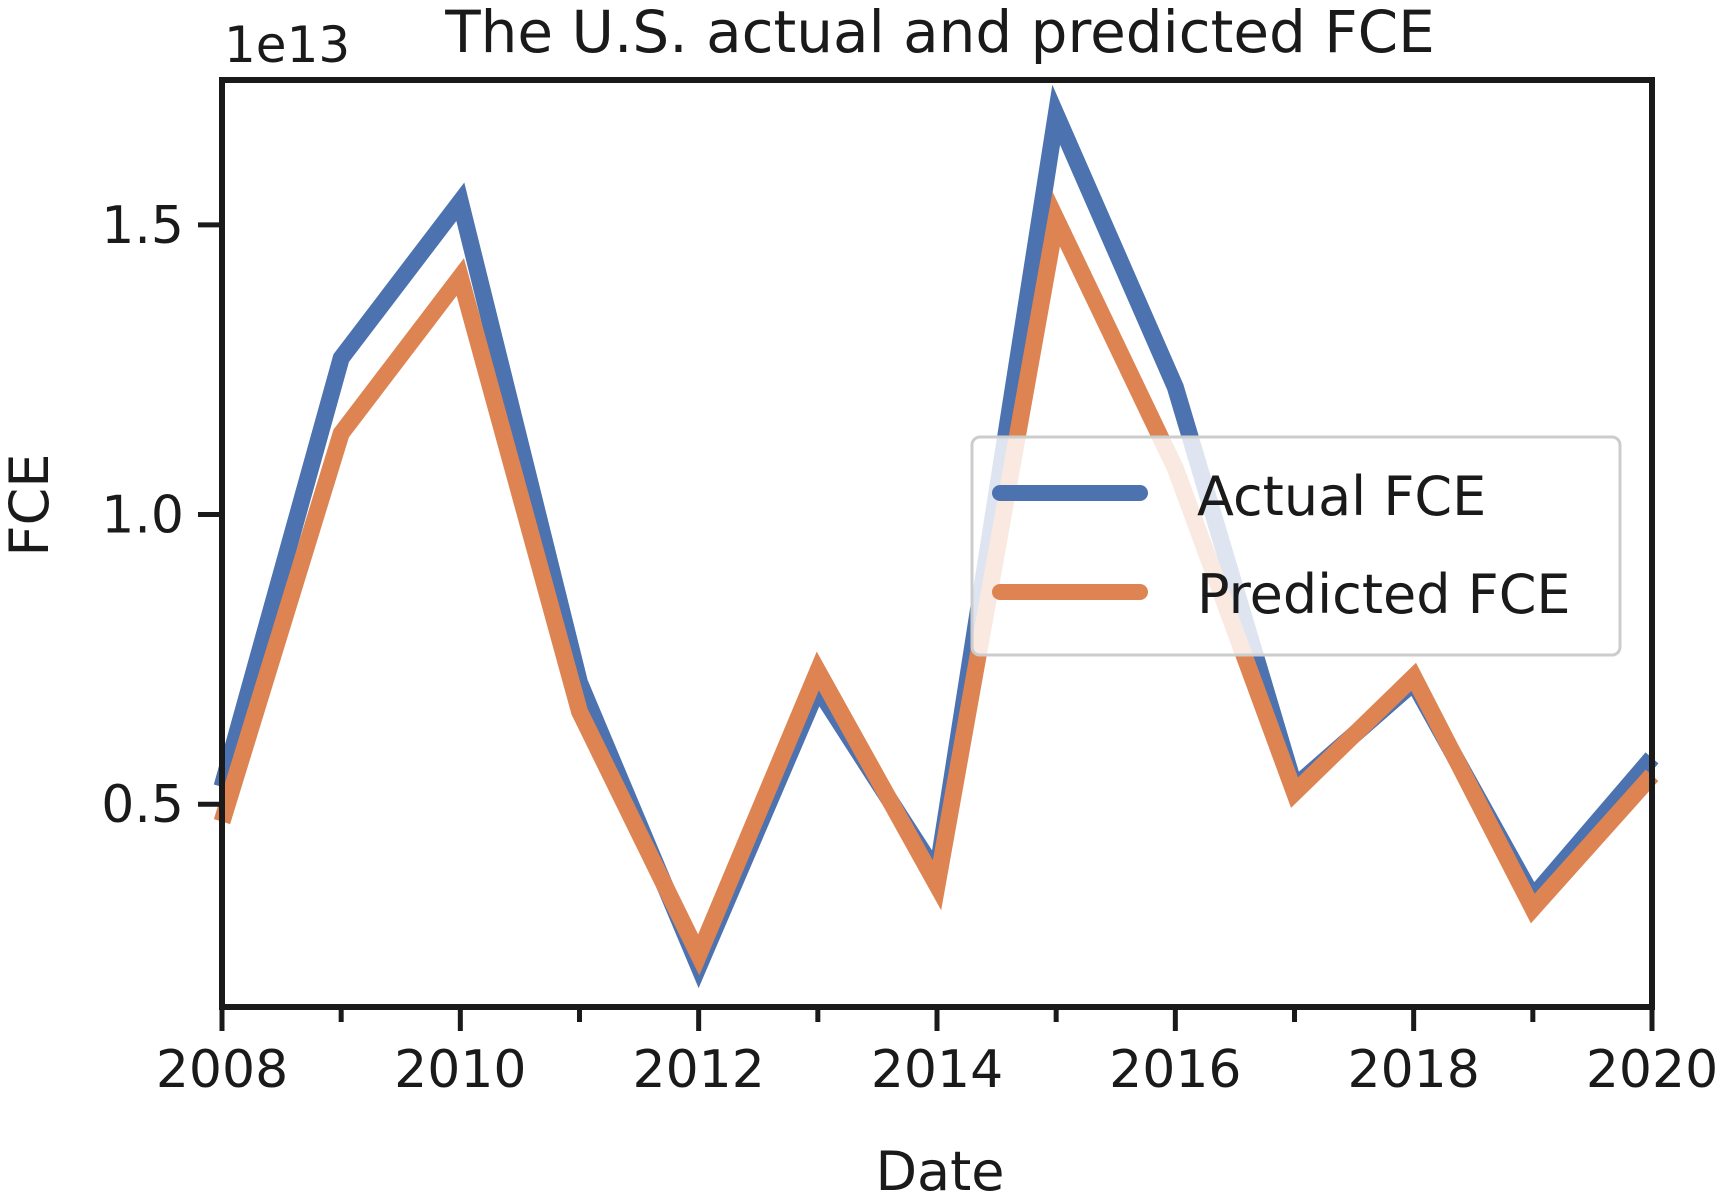  I want to click on x-tick-label: 2018, so click(1413, 1070).